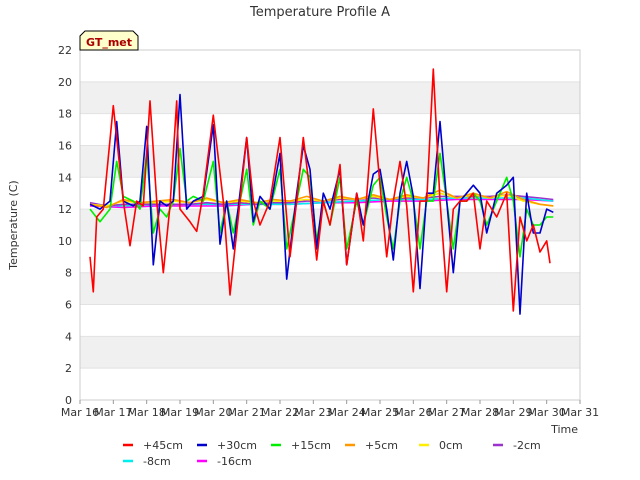 The height and width of the screenshot is (480, 640). What do you see at coordinates (65, 209) in the screenshot?
I see `y-tick-label: 12` at bounding box center [65, 209].